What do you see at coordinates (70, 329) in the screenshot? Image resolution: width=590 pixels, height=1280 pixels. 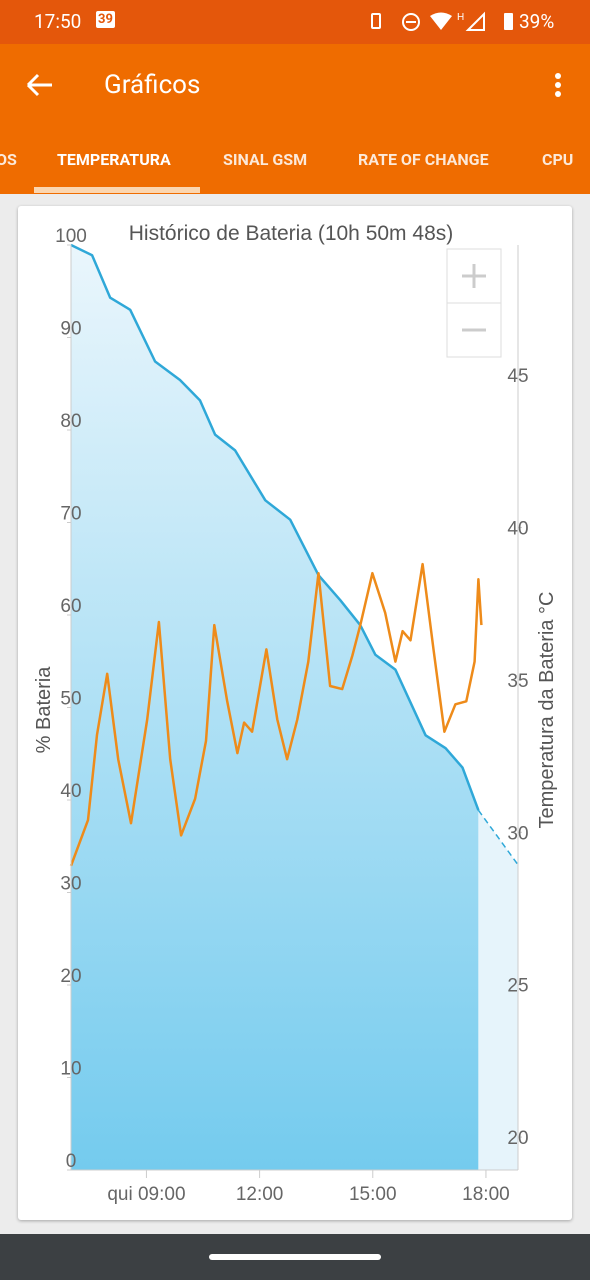 I see `y-tick-label: 90` at bounding box center [70, 329].